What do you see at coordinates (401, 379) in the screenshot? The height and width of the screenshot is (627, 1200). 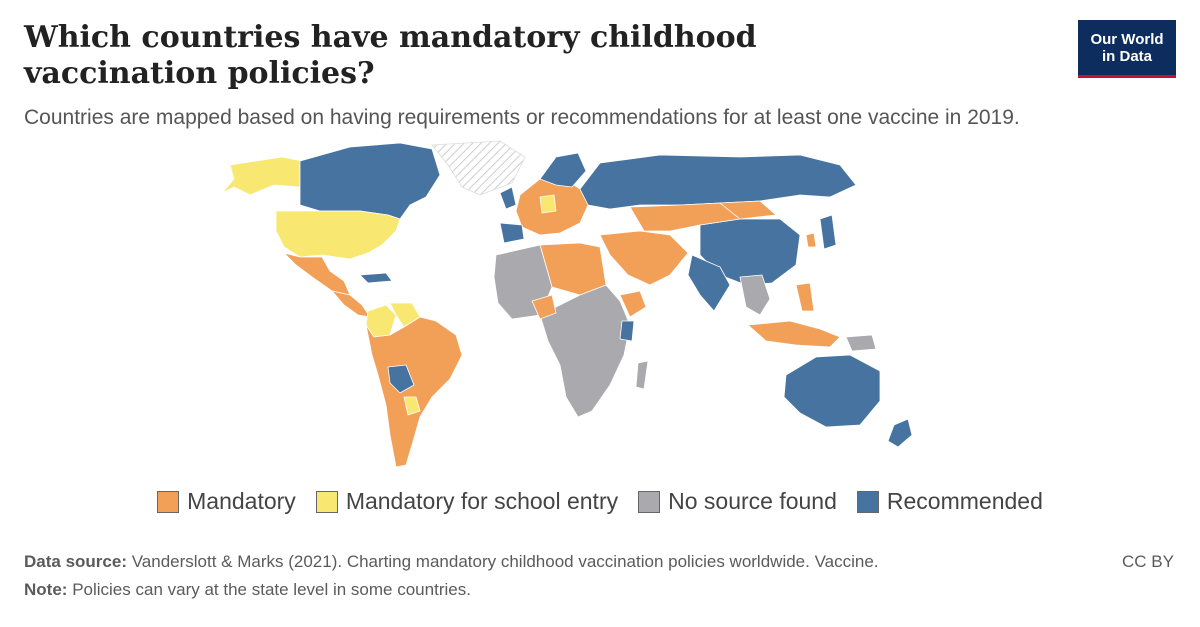 I see `region-bolivia` at bounding box center [401, 379].